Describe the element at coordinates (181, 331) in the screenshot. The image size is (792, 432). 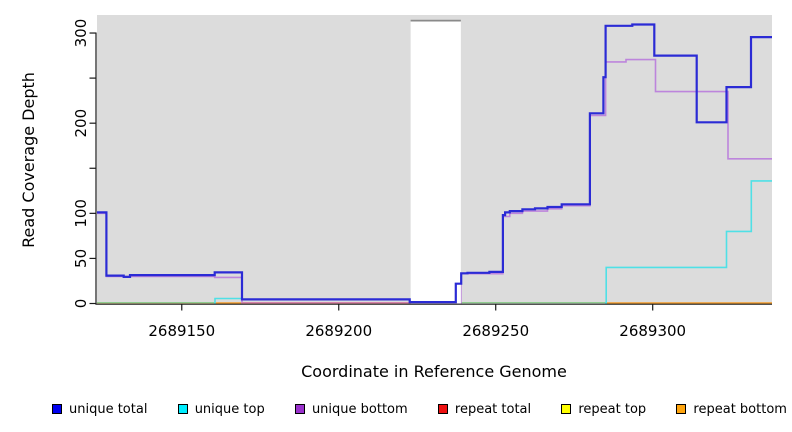
I see `x-tick-label: 2689150` at that location.